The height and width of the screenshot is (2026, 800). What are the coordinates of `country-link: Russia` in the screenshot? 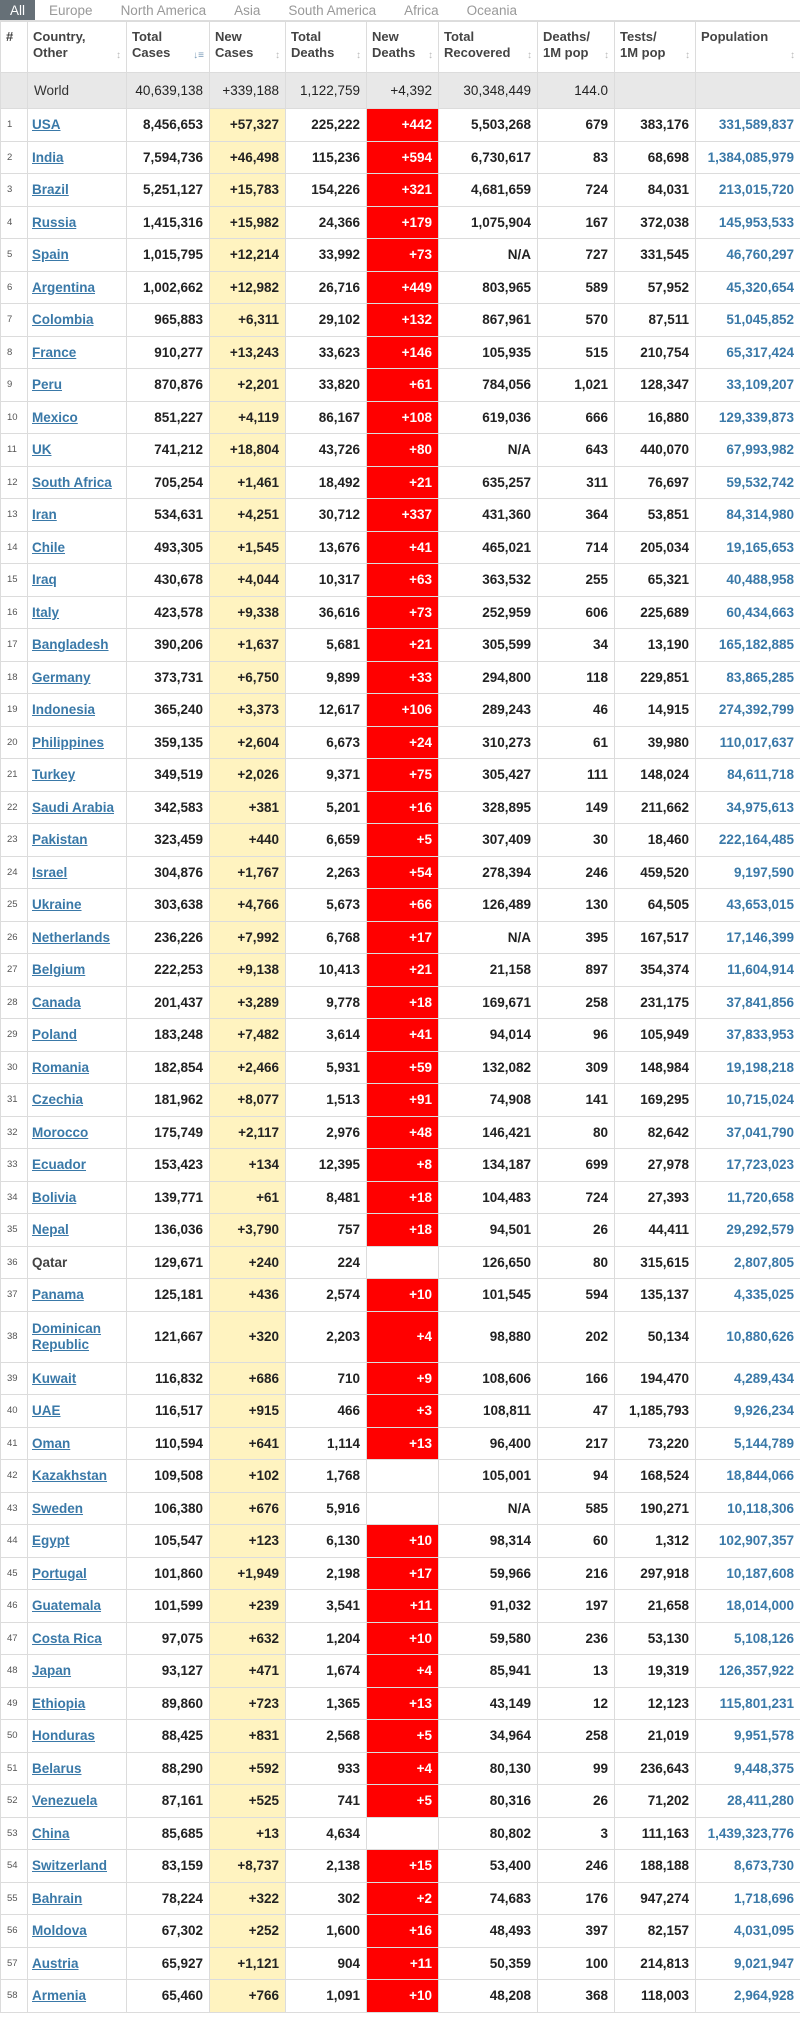 It's located at (54, 222).